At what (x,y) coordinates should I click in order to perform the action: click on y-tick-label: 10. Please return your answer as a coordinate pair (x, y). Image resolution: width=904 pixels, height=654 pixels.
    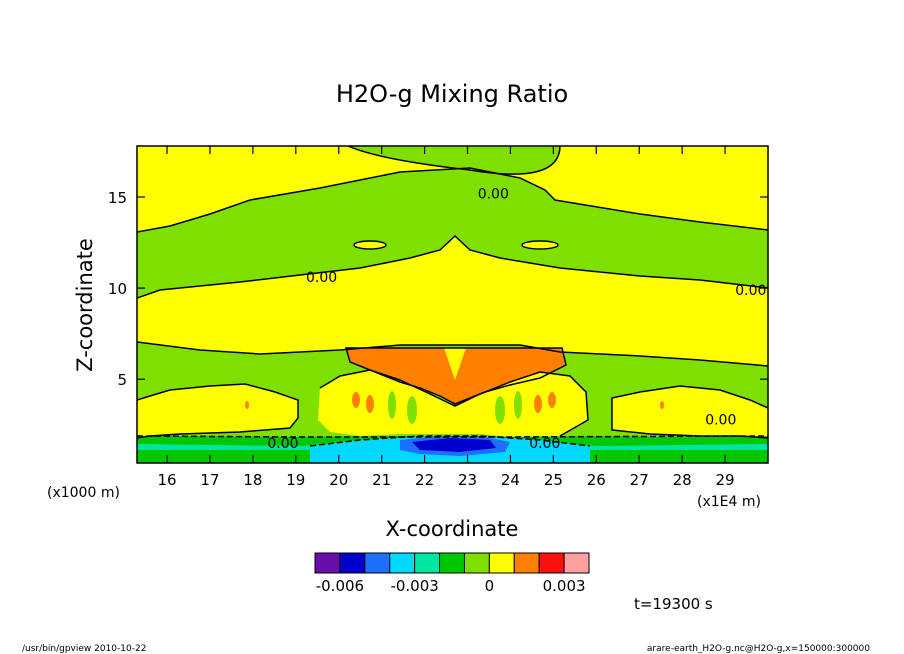
    Looking at the image, I should click on (117, 289).